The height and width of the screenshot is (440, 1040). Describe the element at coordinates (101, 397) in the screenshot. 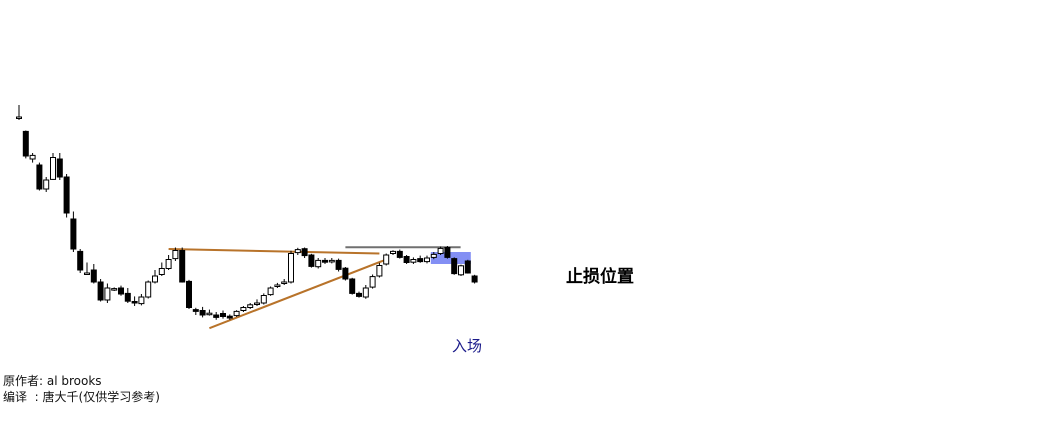

I see `translator-name: 唐大千(仅供学习参考)` at that location.